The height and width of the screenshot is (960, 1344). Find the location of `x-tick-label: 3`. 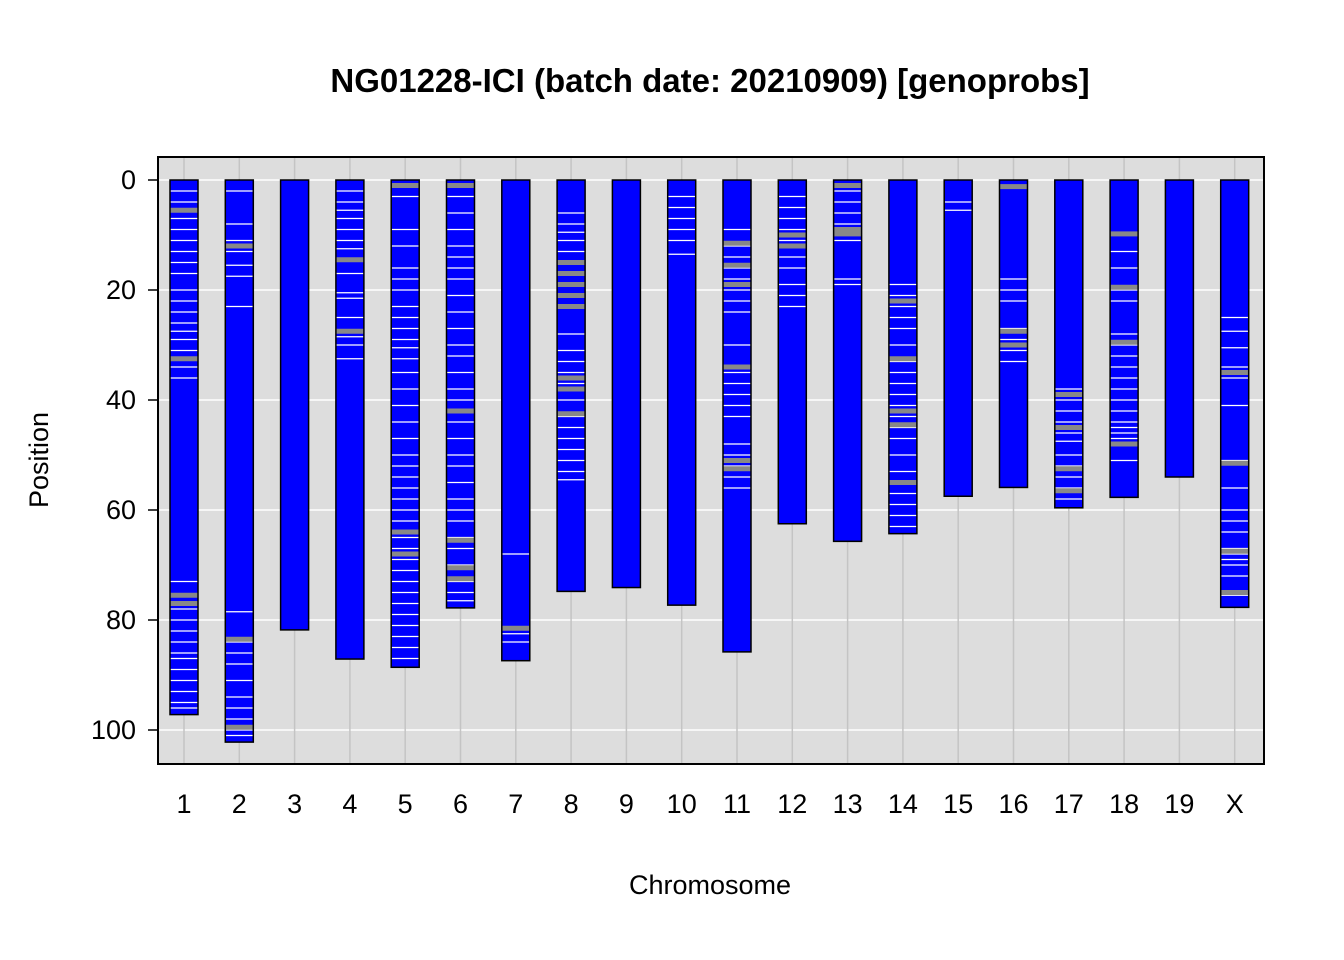

x-tick-label: 3 is located at coordinates (294, 804).